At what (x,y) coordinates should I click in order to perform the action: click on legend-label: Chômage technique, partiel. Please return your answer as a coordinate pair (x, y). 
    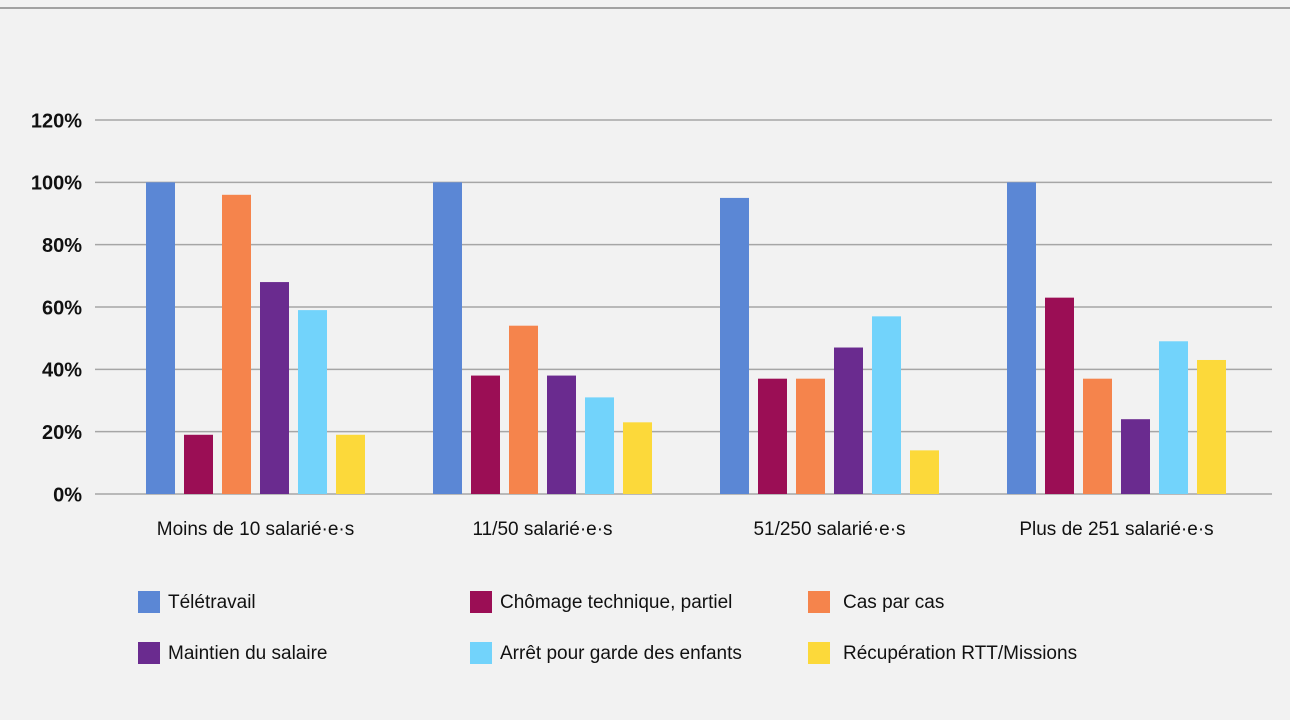
    Looking at the image, I should click on (616, 602).